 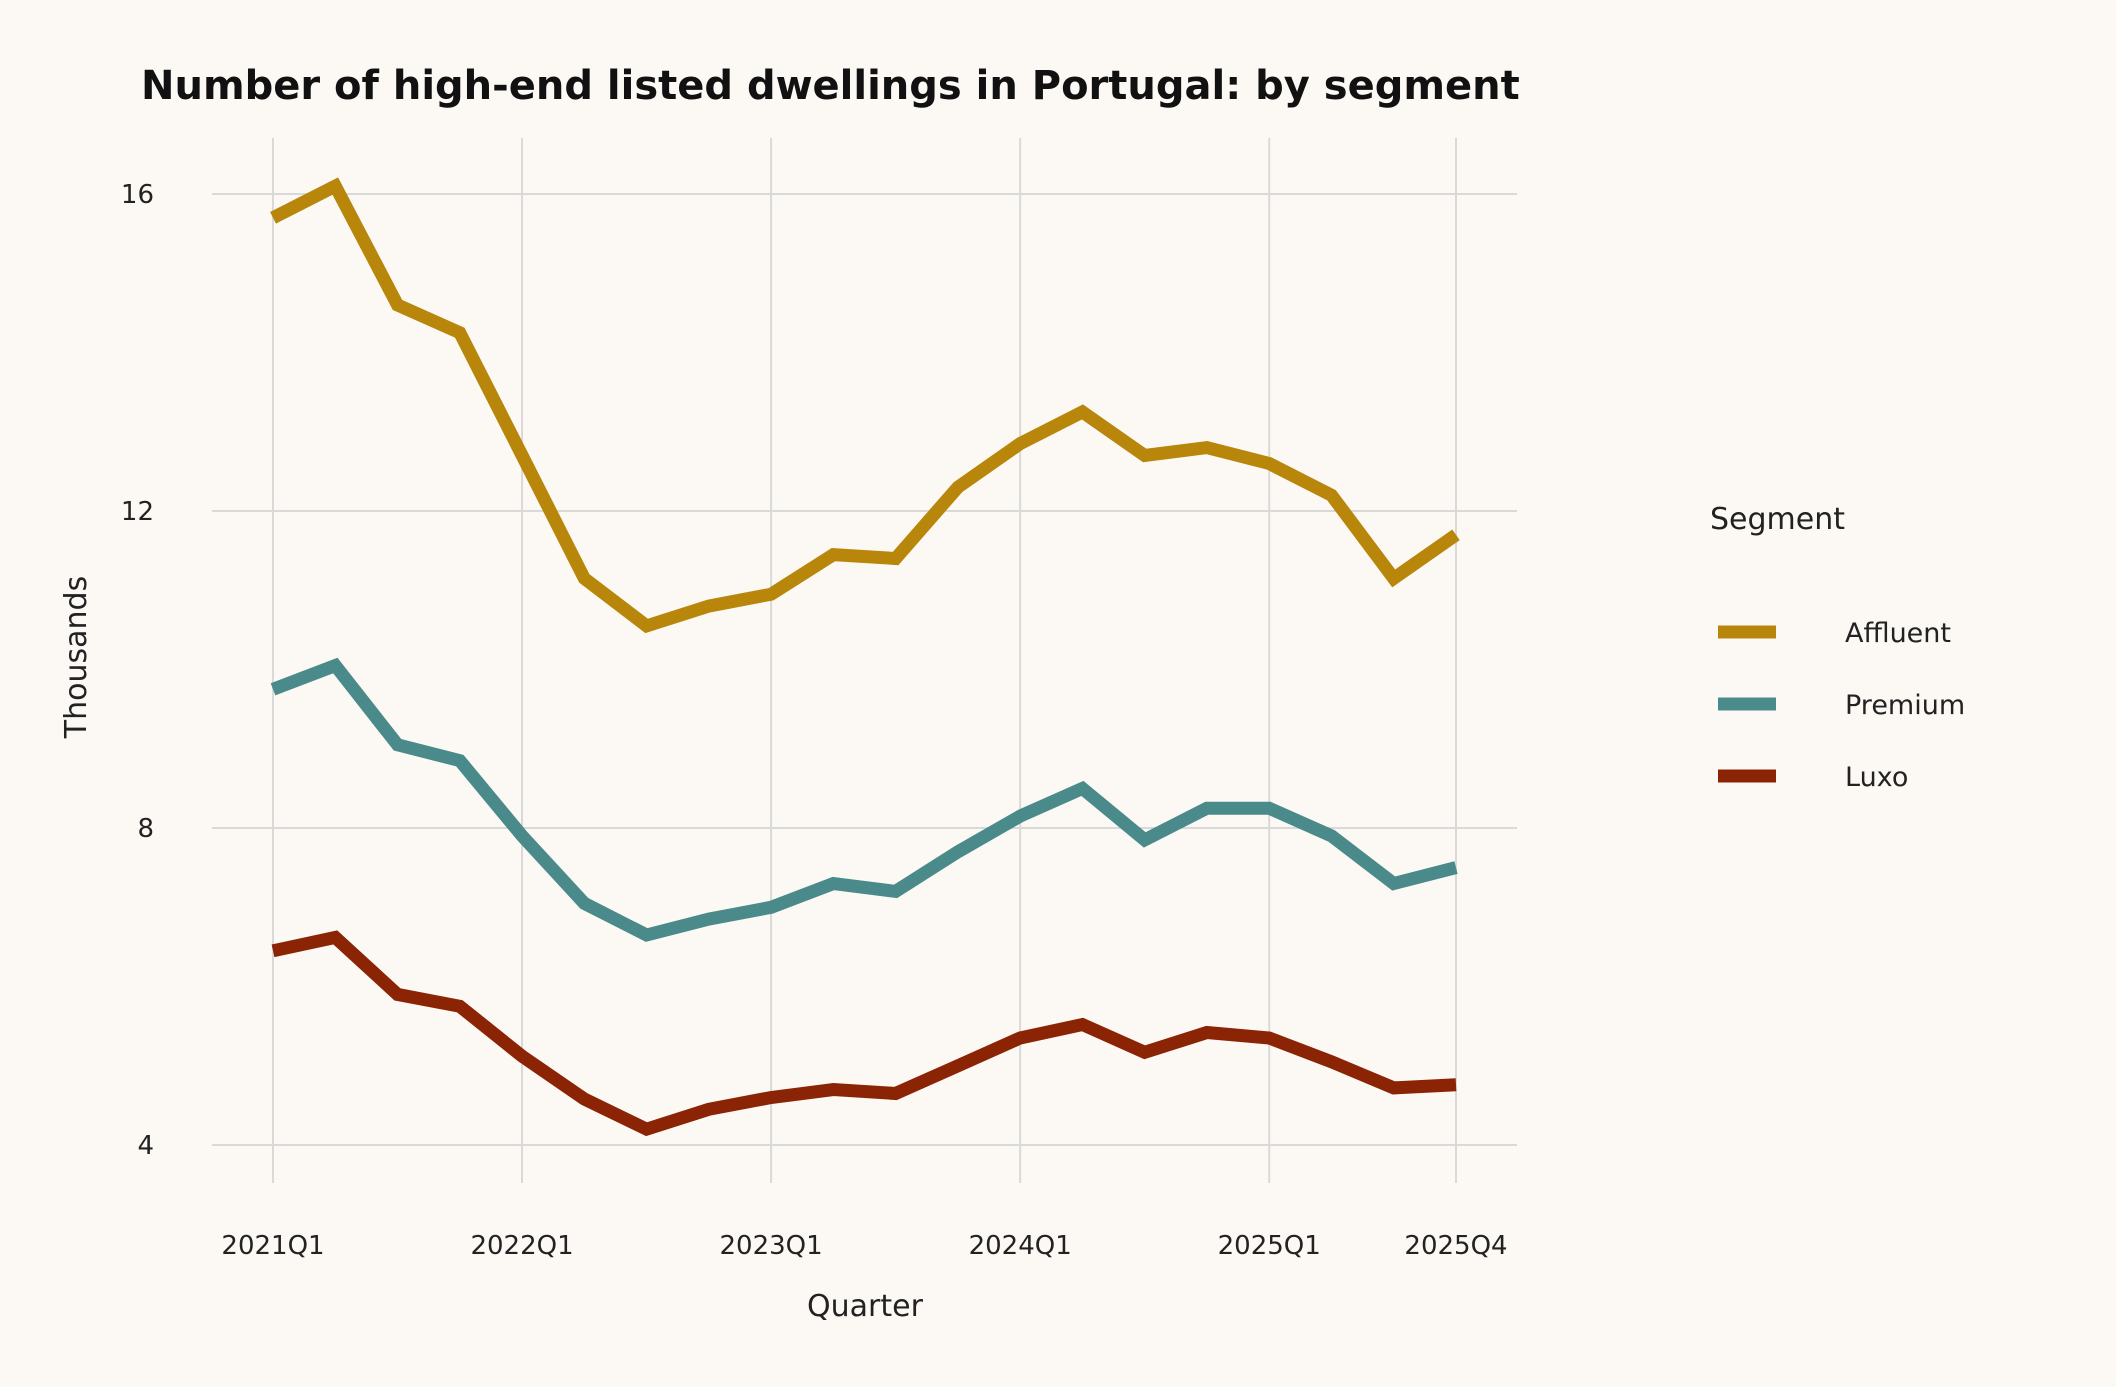 I want to click on legend-title: Segment, so click(x=1777, y=519).